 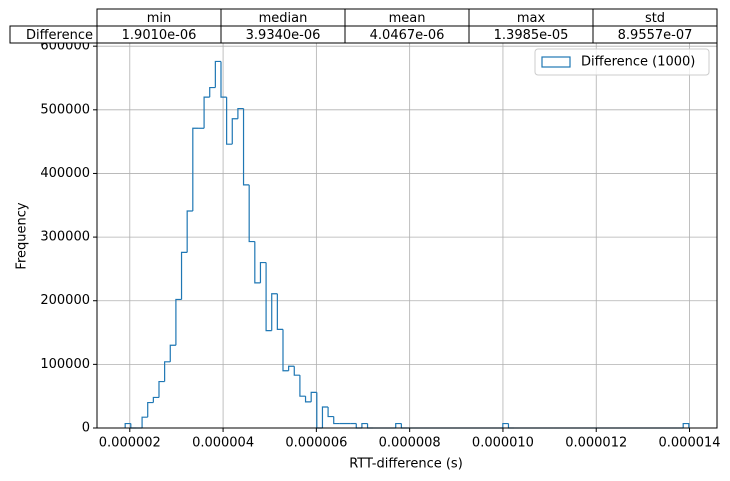 I want to click on table-header: std, so click(x=655, y=18).